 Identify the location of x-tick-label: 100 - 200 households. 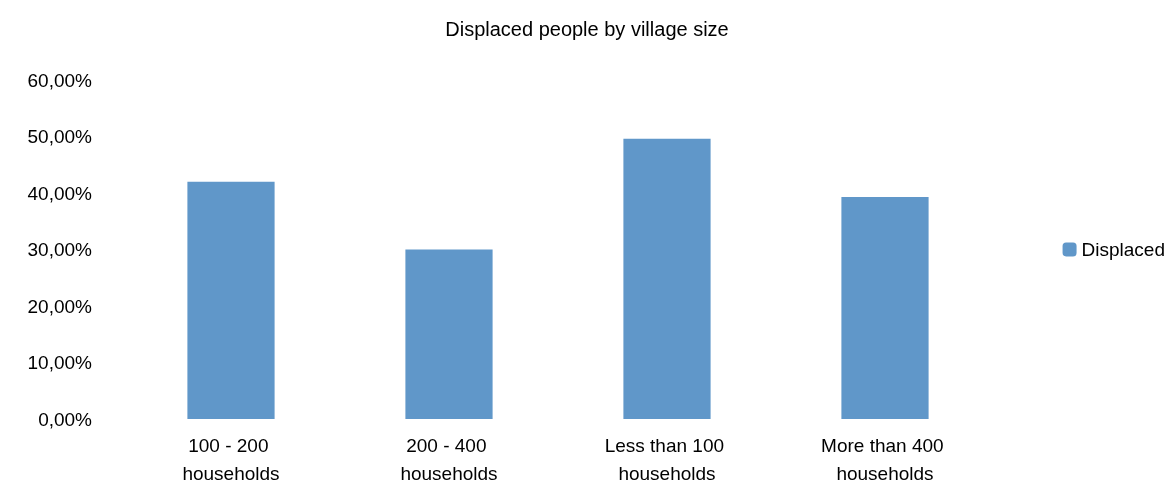
(231, 459).